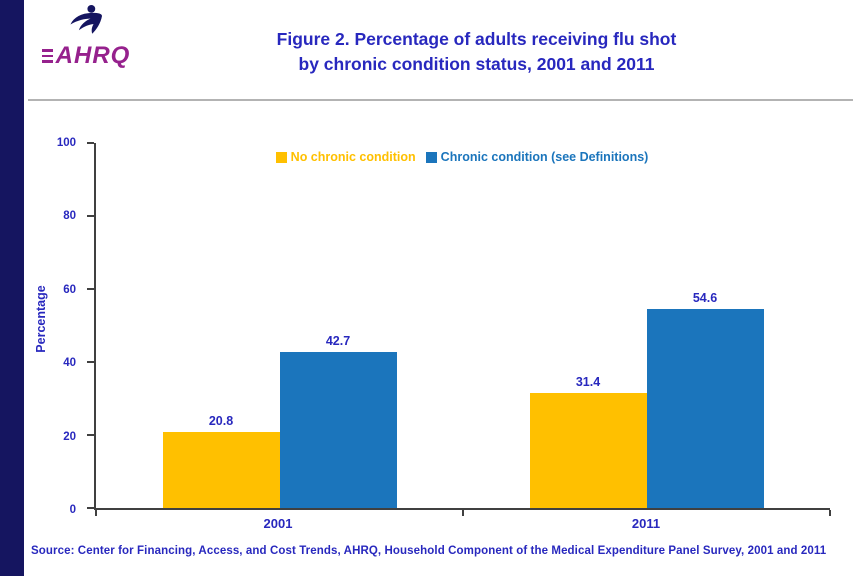 This screenshot has height=576, width=853. I want to click on y-tick-label: 0, so click(72, 510).